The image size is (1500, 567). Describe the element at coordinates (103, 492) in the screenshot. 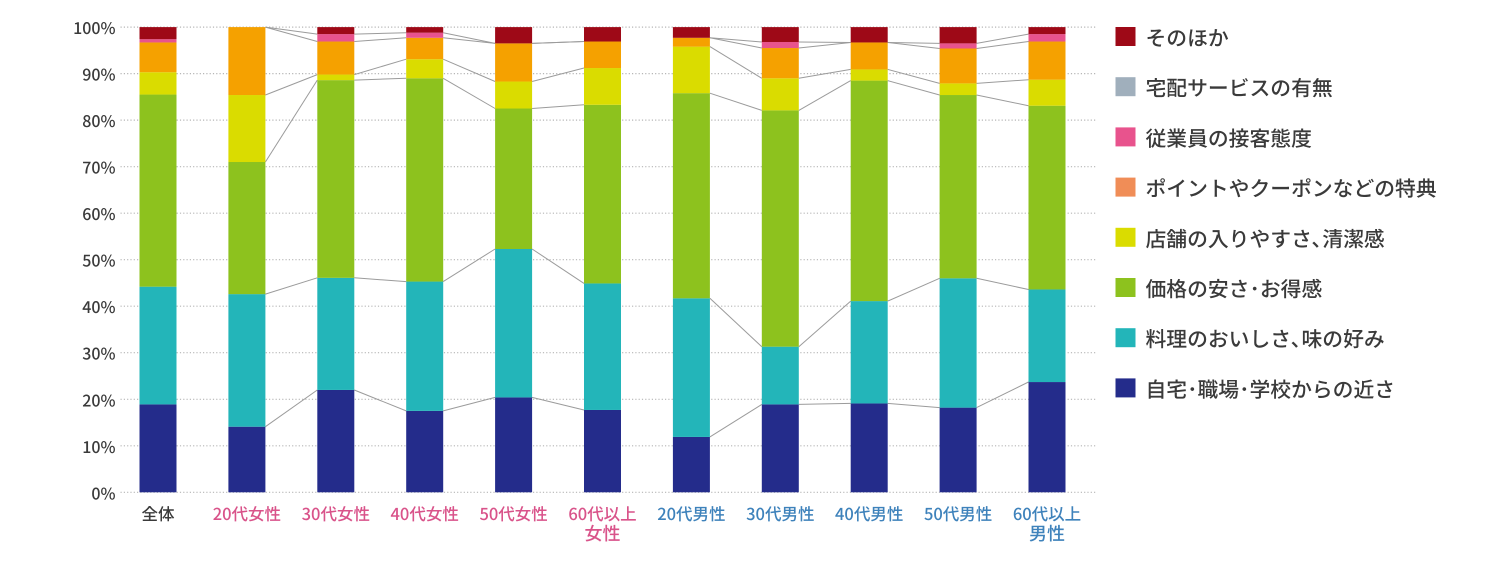

I see `svg-text: 0%` at that location.